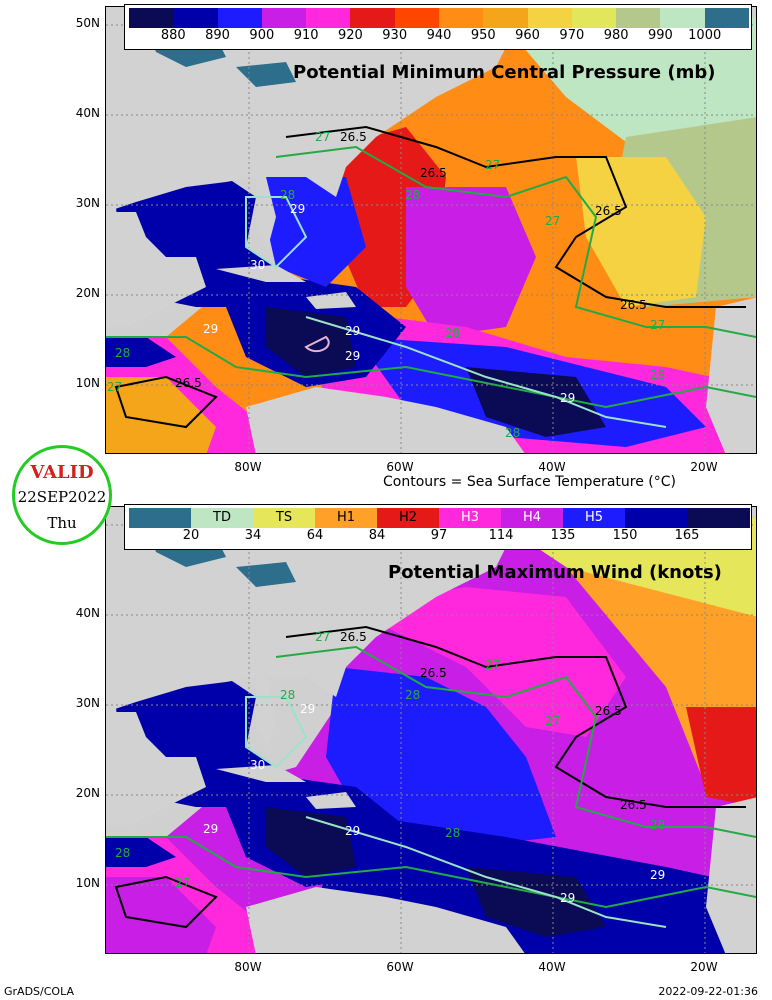 The width and height of the screenshot is (772, 1000). I want to click on wind-colorbar-category-label: TD, so click(222, 517).